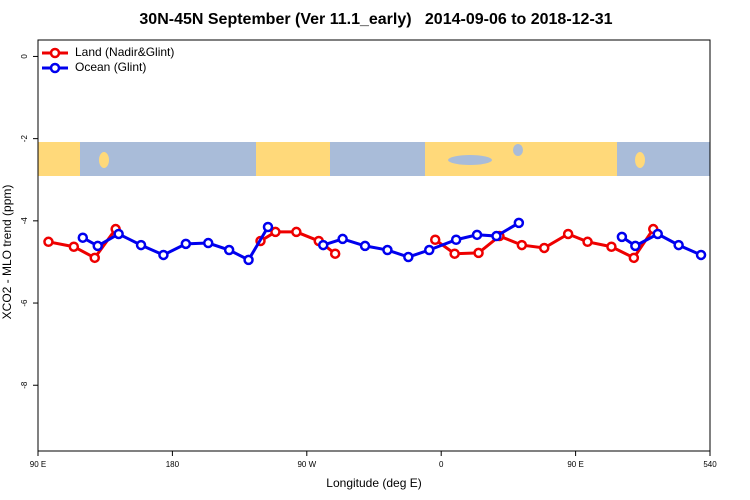  Describe the element at coordinates (110, 67) in the screenshot. I see `legend-label: Ocean (Glint)` at that location.